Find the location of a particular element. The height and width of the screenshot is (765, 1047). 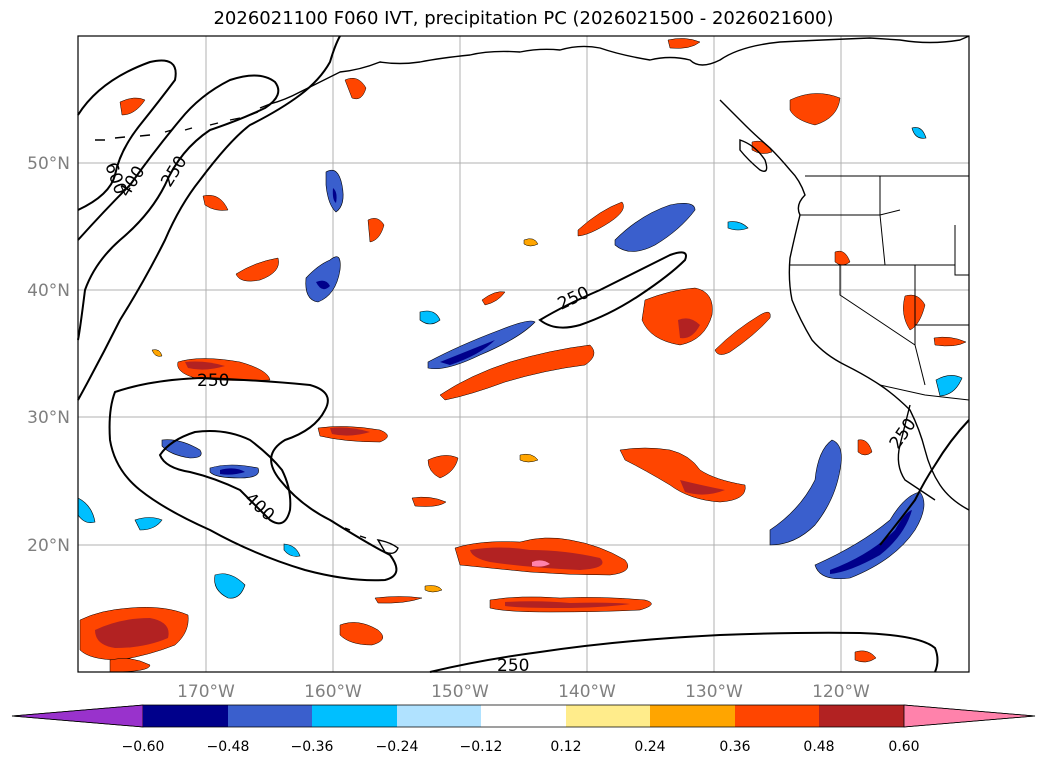

lon-label-140w: 140°W is located at coordinates (587, 692).